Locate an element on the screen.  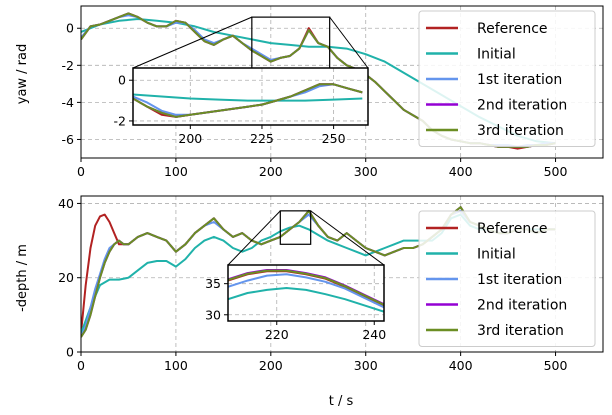
inset-x-tick-label: 240 is located at coordinates (374, 334).